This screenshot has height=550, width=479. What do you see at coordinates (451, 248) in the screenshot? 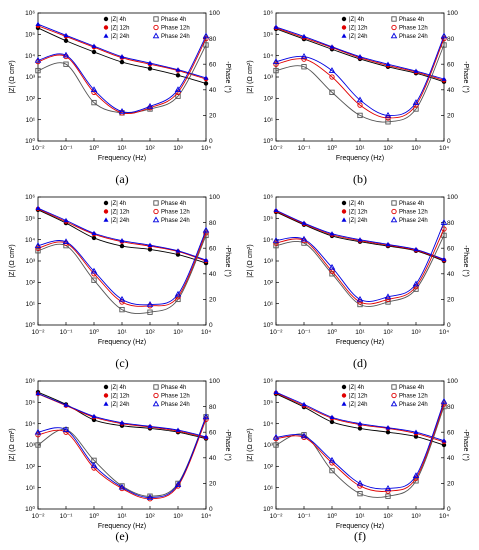
I see `y-right-tick-label: 60` at bounding box center [451, 248].